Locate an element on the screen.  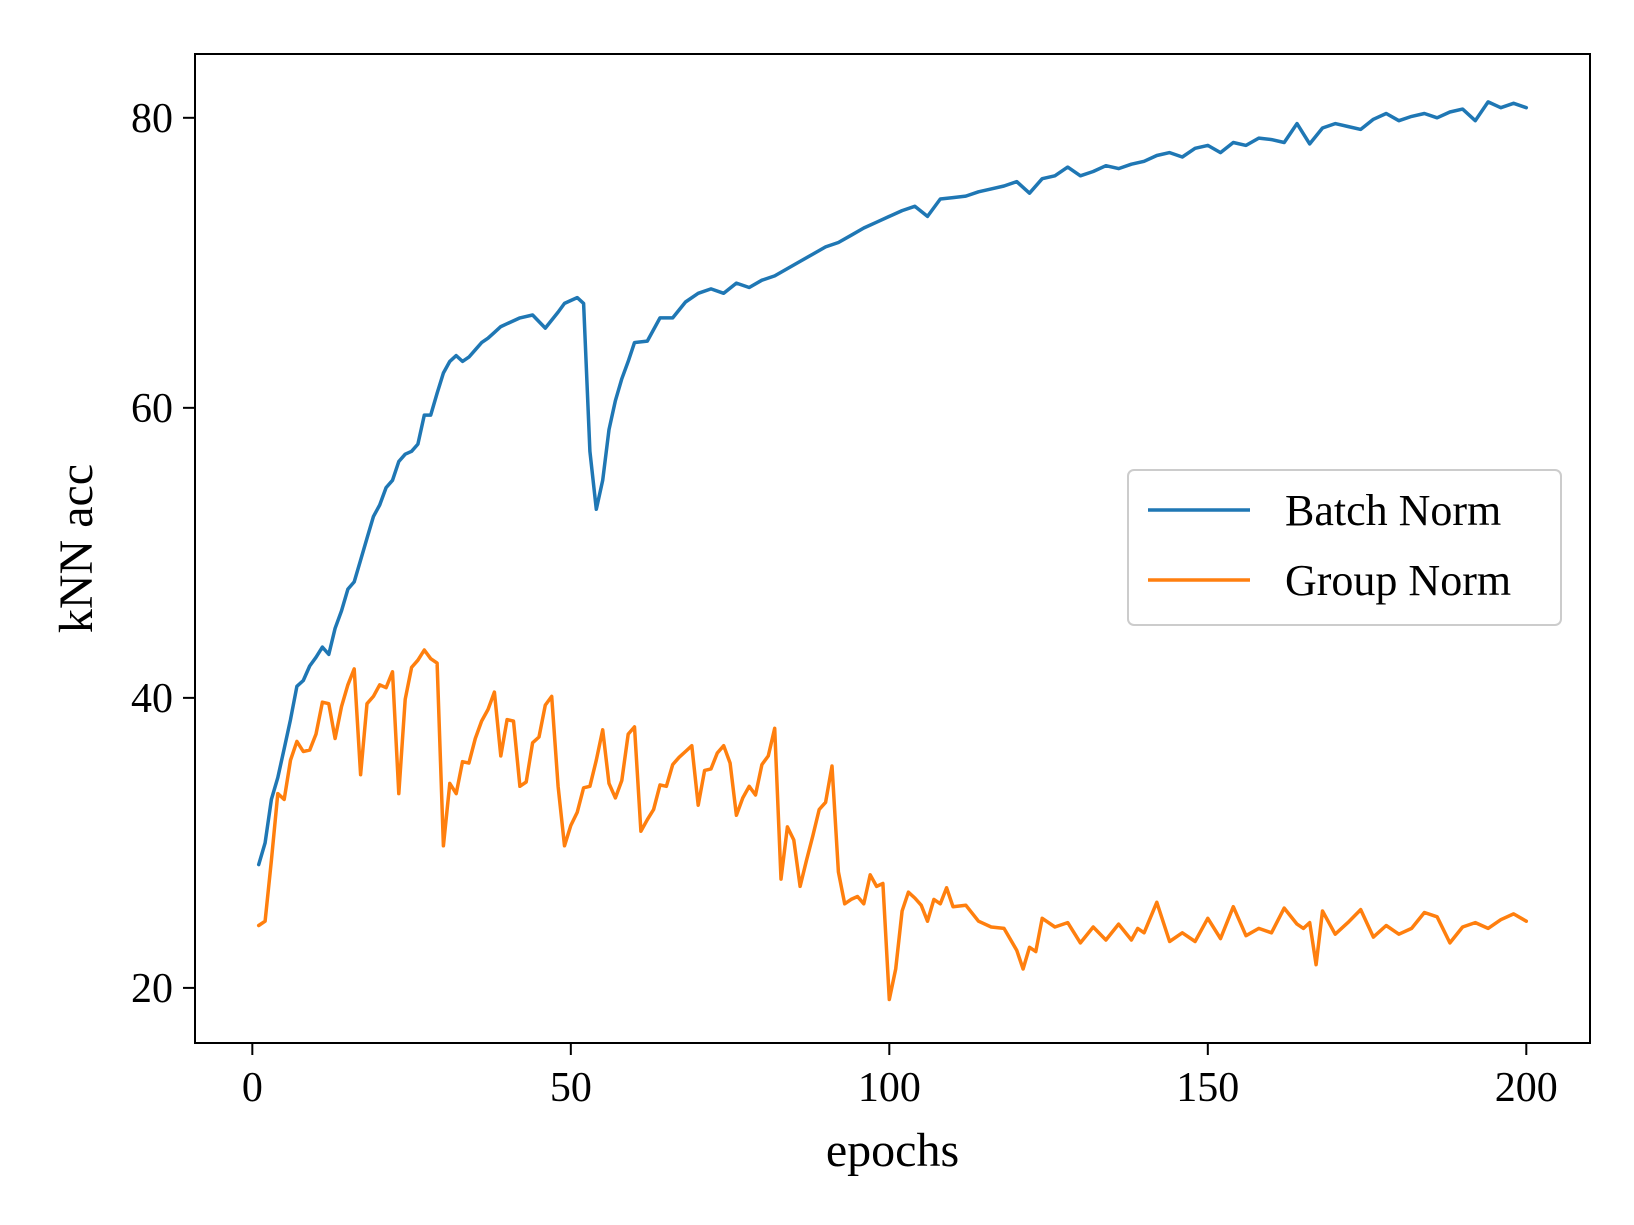
x-tick-label: 0 is located at coordinates (252, 1088).